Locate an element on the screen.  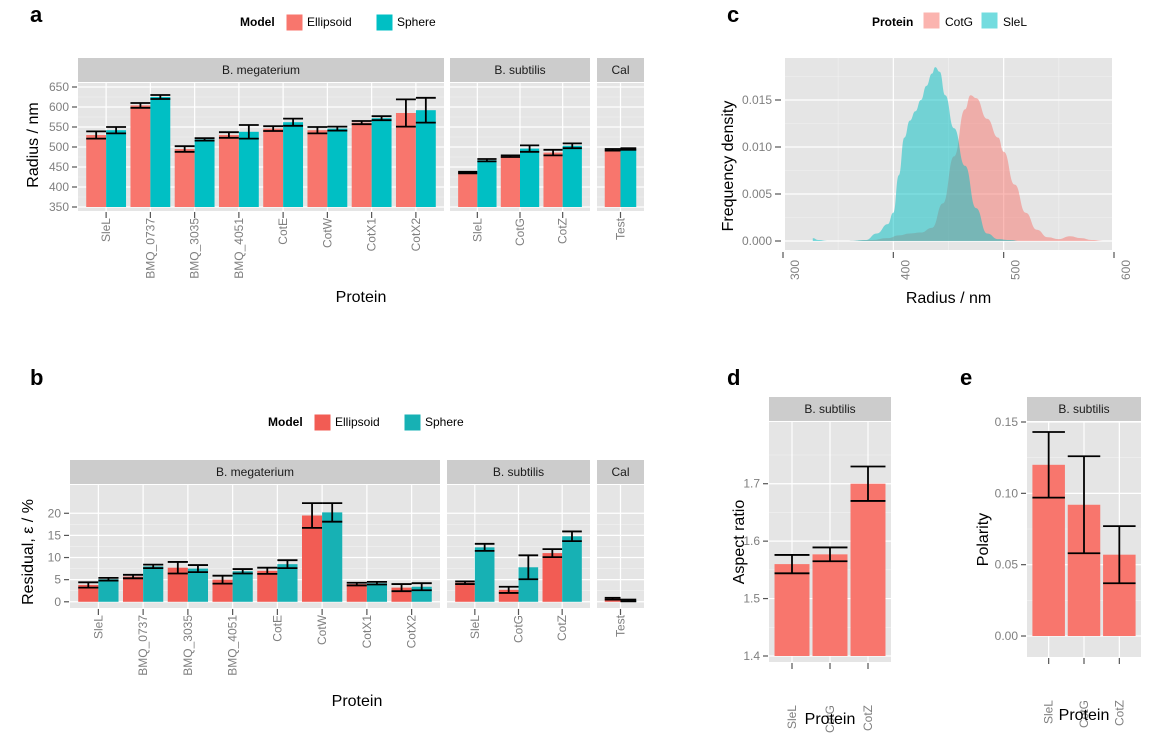
x-axis-title: Radius / nm is located at coordinates (948, 298).